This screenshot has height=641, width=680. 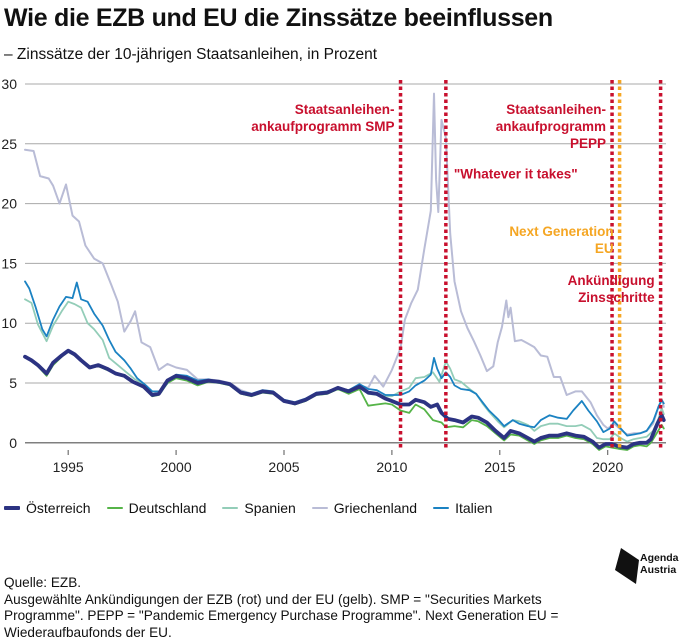 I want to click on x-tick-label: 2010, so click(x=391, y=467).